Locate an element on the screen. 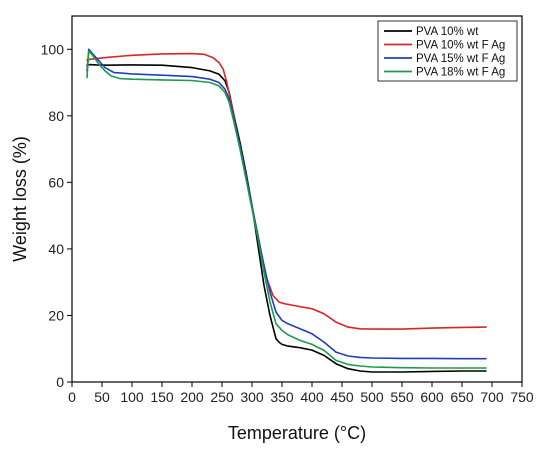 The height and width of the screenshot is (452, 550). x-tick-label: 450 is located at coordinates (342, 397).